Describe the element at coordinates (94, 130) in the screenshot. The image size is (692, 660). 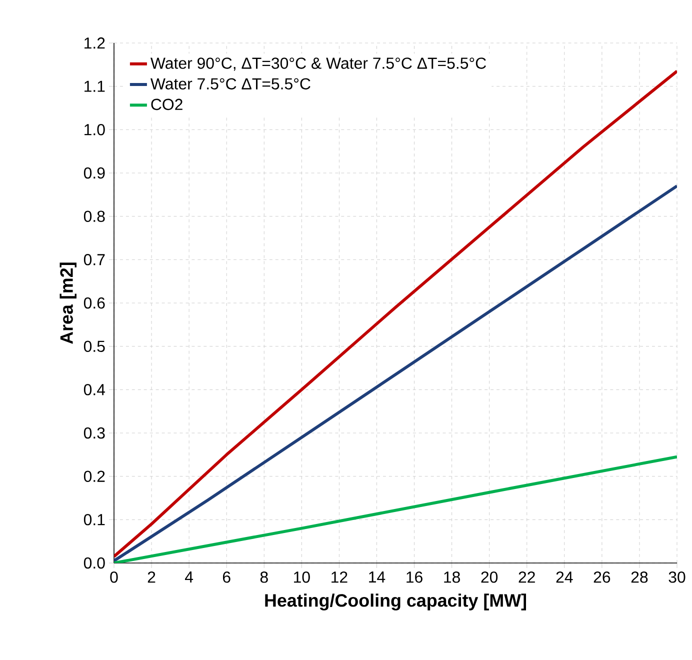
I see `y-tick-label: 1.0` at that location.